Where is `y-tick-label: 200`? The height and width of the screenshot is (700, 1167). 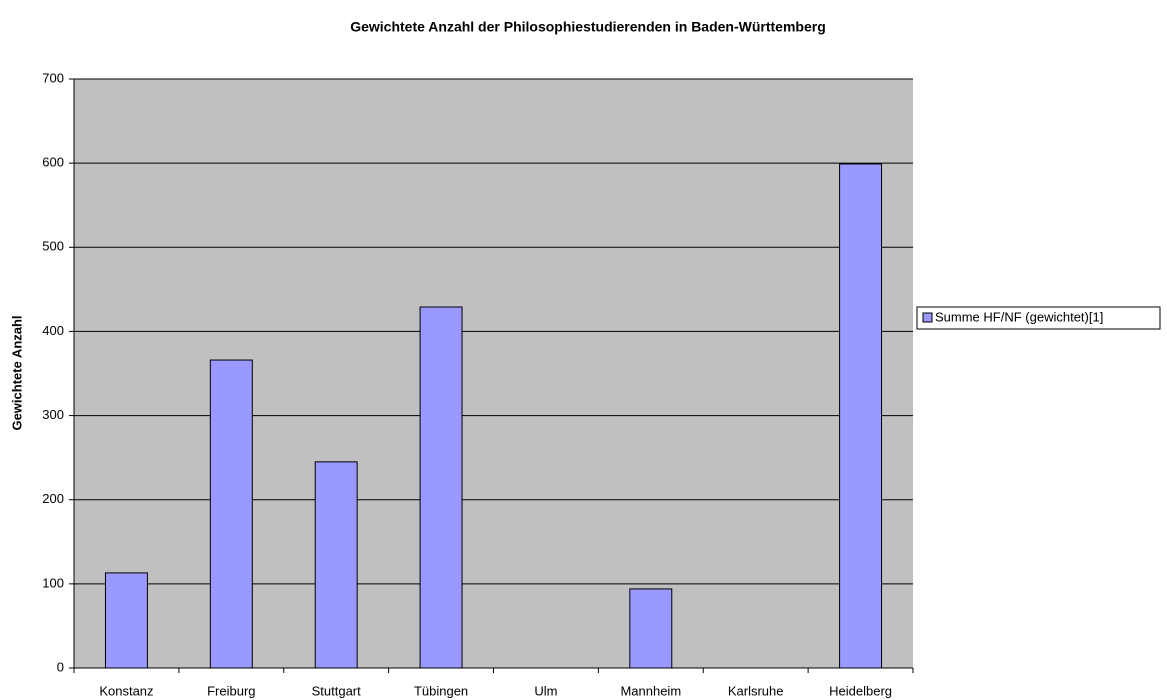
y-tick-label: 200 is located at coordinates (53, 498).